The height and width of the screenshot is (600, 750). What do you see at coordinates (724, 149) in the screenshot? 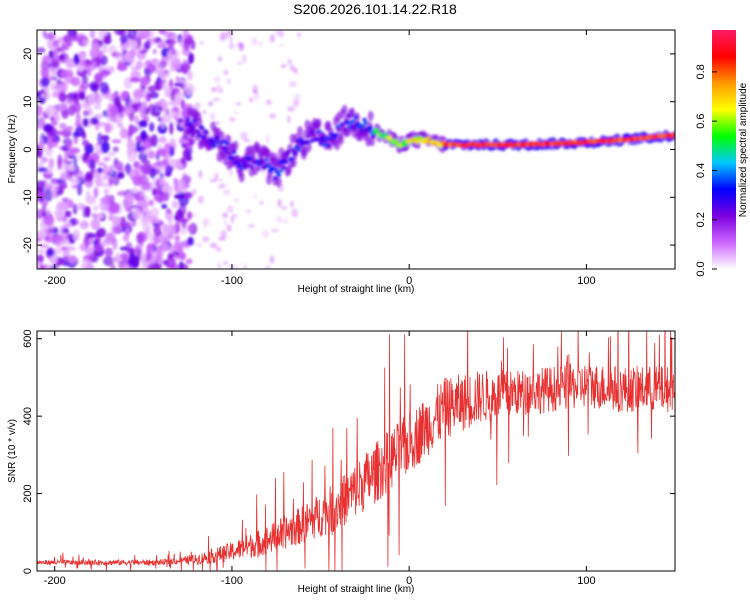
I see `colorbar-gradient` at bounding box center [724, 149].